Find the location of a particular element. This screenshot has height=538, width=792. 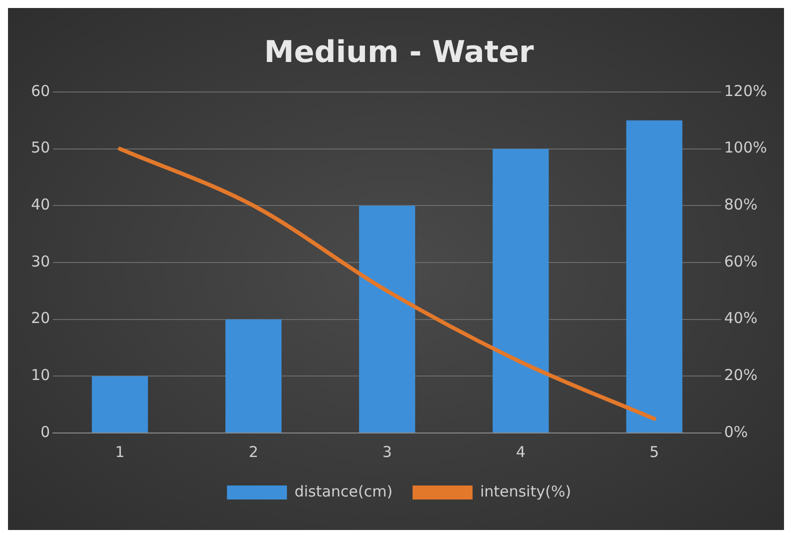

y2-tick-label: 60% is located at coordinates (741, 261).